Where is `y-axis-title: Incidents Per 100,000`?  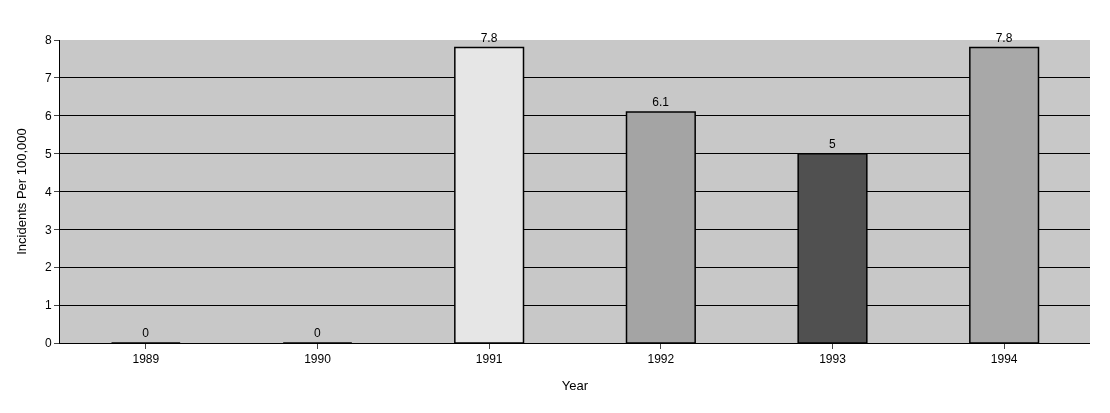
y-axis-title: Incidents Per 100,000 is located at coordinates (21, 191).